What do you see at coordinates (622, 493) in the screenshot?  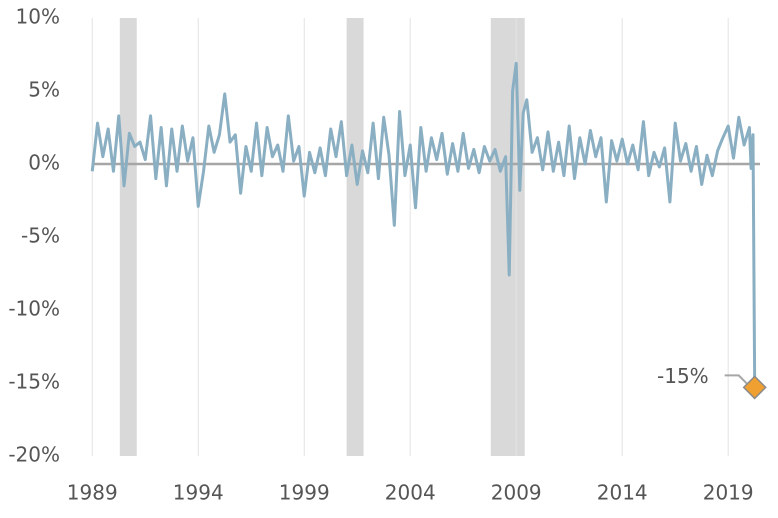 I see `x-tick-label: 2014` at bounding box center [622, 493].